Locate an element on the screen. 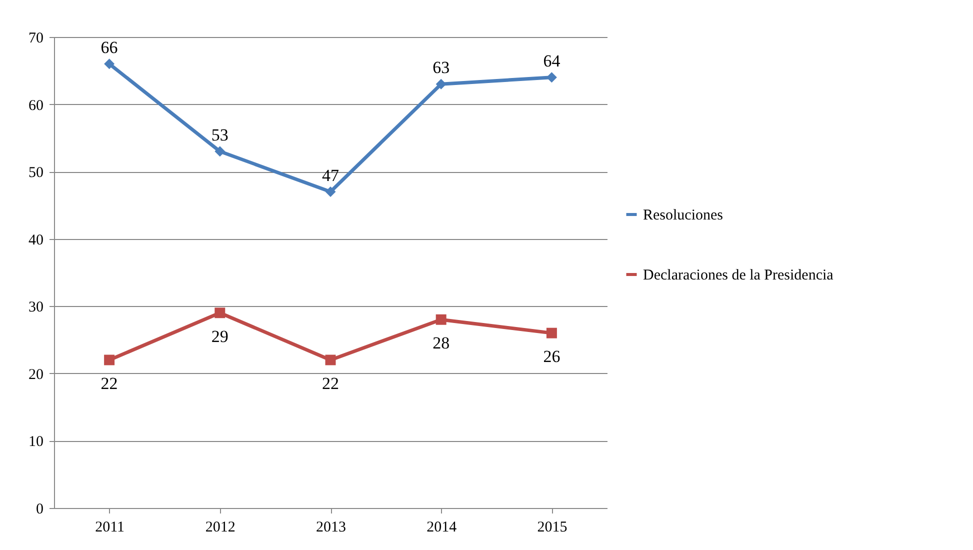 The image size is (973, 550). data-label: 28 is located at coordinates (441, 343).